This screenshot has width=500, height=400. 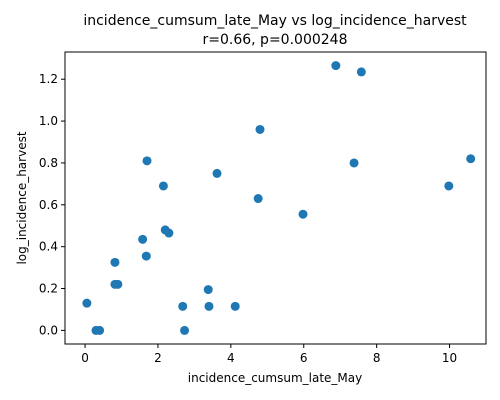 I want to click on y-tick-label: 0.6, so click(x=48, y=205).